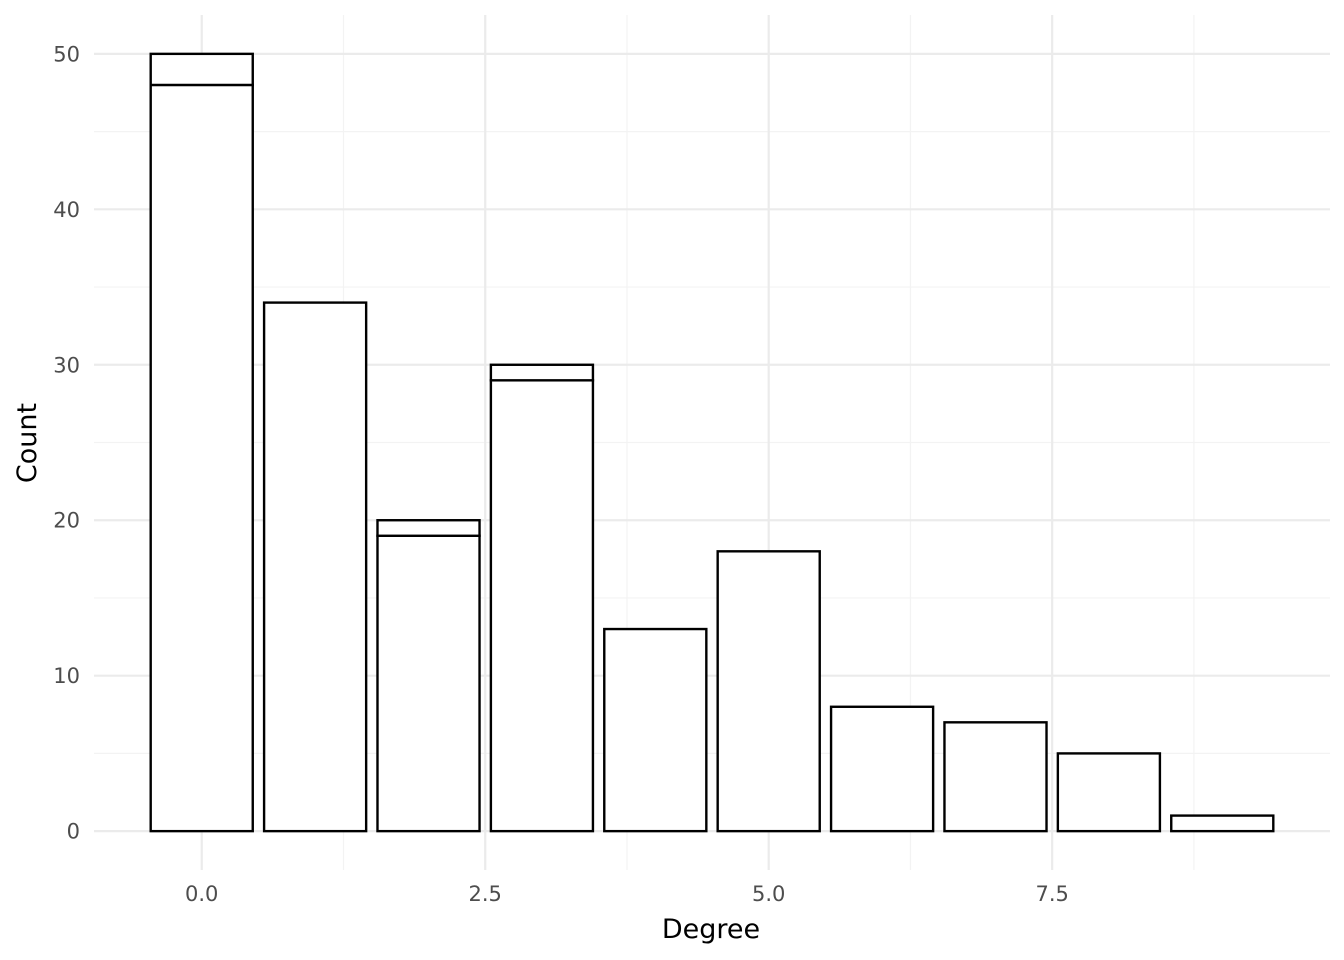 This screenshot has width=1344, height=960. What do you see at coordinates (627, 894) in the screenshot?
I see `x-axis-tick-labels: 0.0 2.5 5.0 7.5` at bounding box center [627, 894].